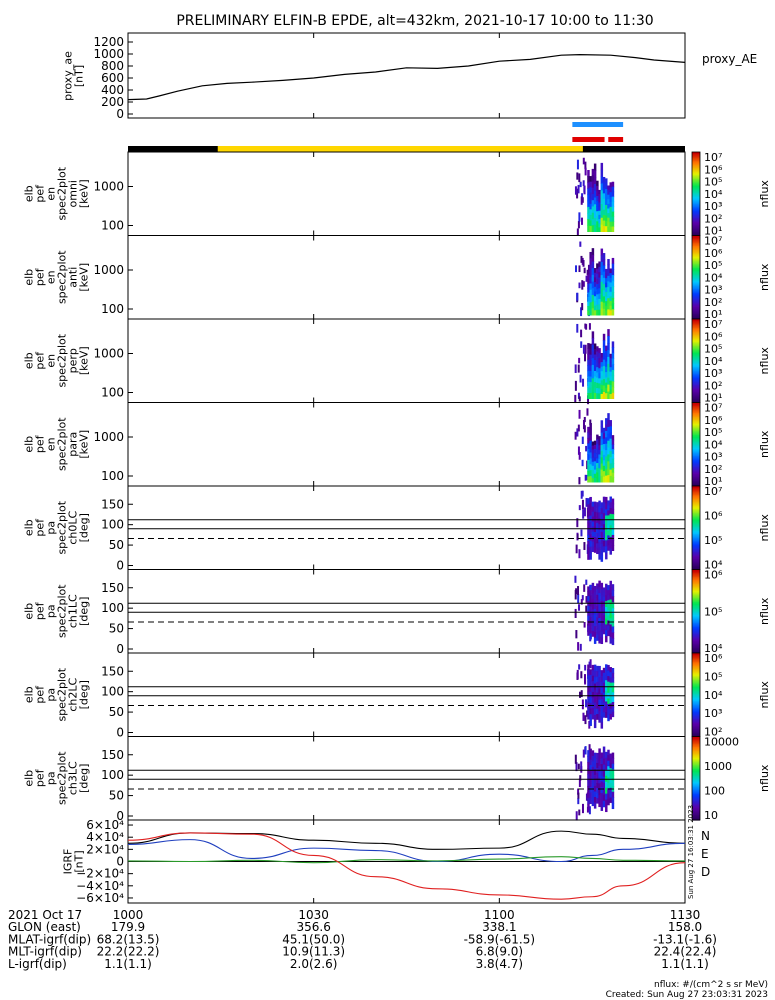 The height and width of the screenshot is (1000, 775). I want to click on igrf-ytick-label: 0, so click(120, 862).